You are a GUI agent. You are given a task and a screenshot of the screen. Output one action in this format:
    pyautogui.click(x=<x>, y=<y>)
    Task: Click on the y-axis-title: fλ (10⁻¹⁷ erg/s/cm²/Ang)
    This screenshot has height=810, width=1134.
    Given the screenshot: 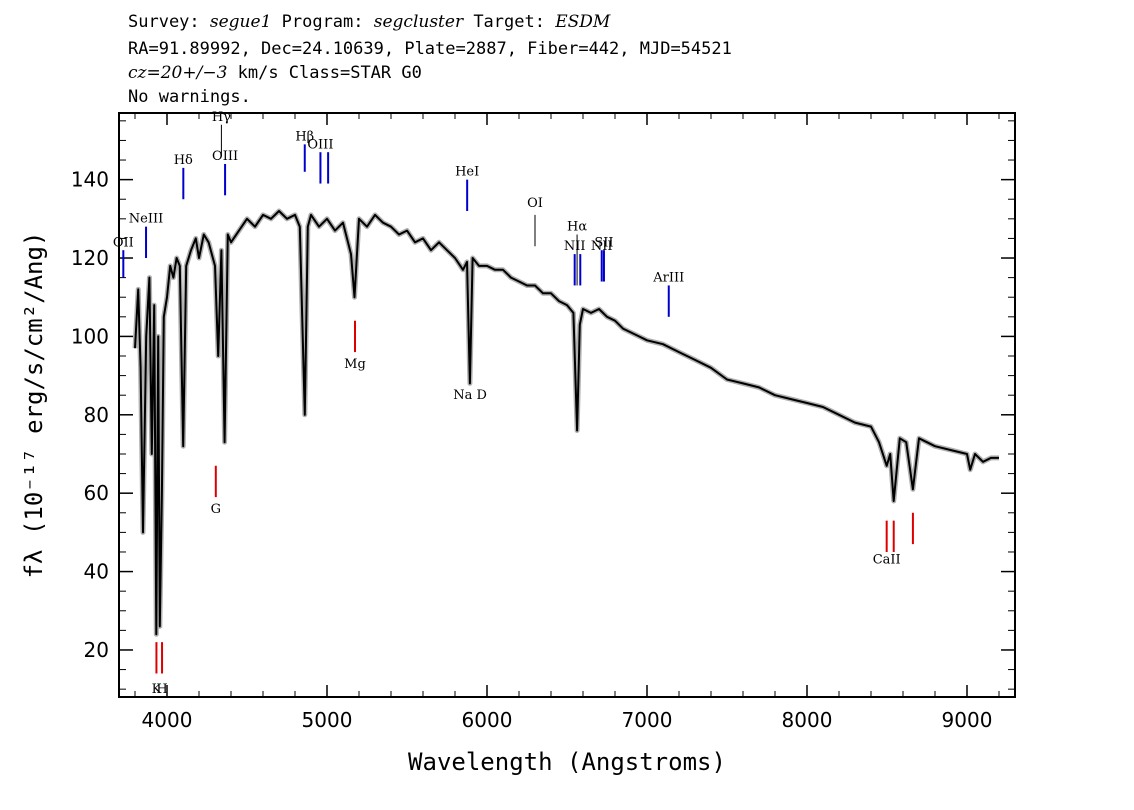 What is the action you would take?
    pyautogui.click(x=34, y=405)
    